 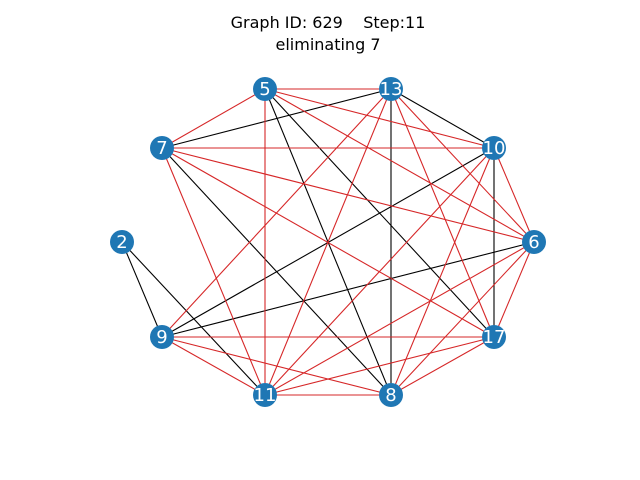 I want to click on node-7: 7, so click(x=162, y=148).